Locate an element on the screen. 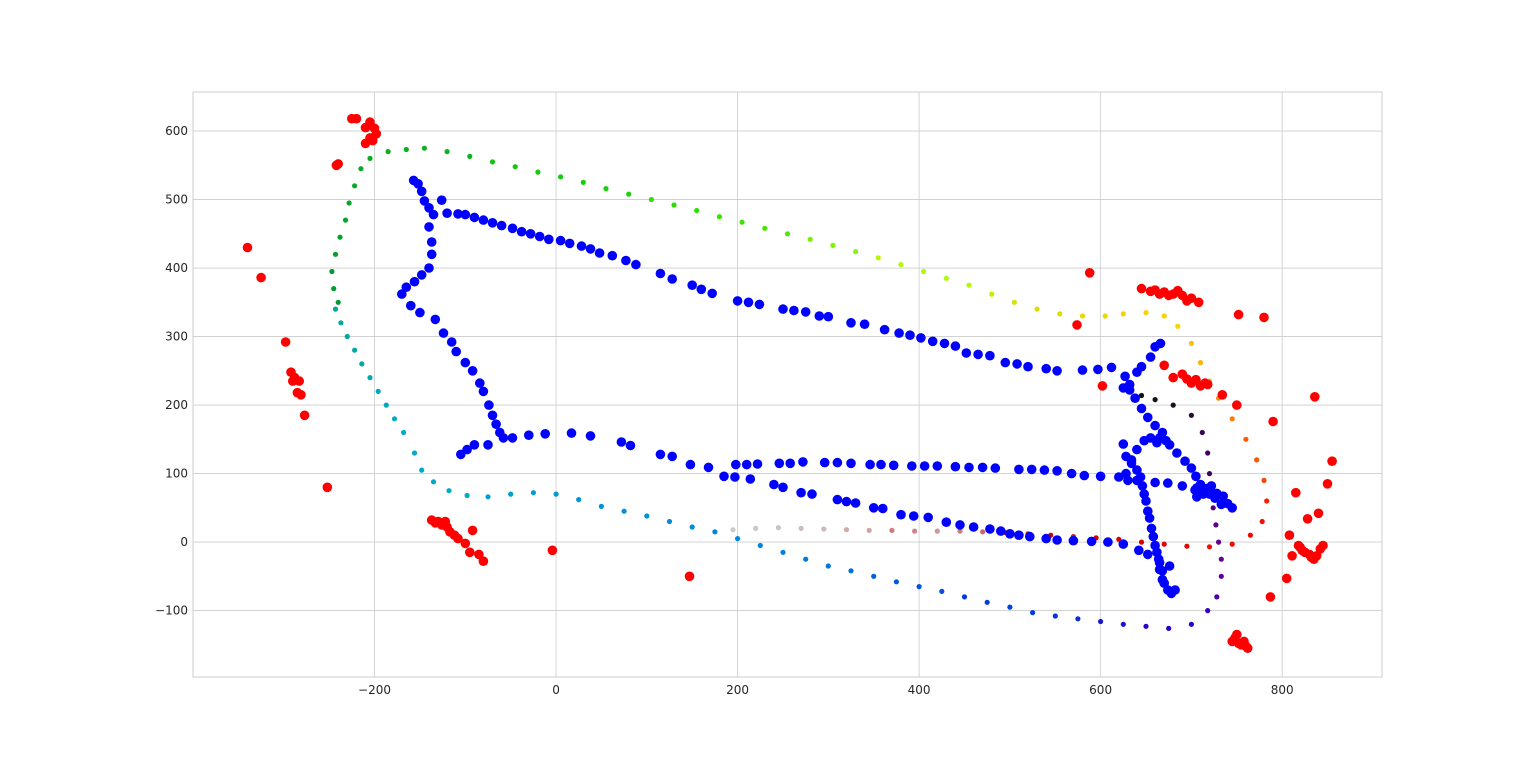  y-tick-label: 500 is located at coordinates (176, 200).